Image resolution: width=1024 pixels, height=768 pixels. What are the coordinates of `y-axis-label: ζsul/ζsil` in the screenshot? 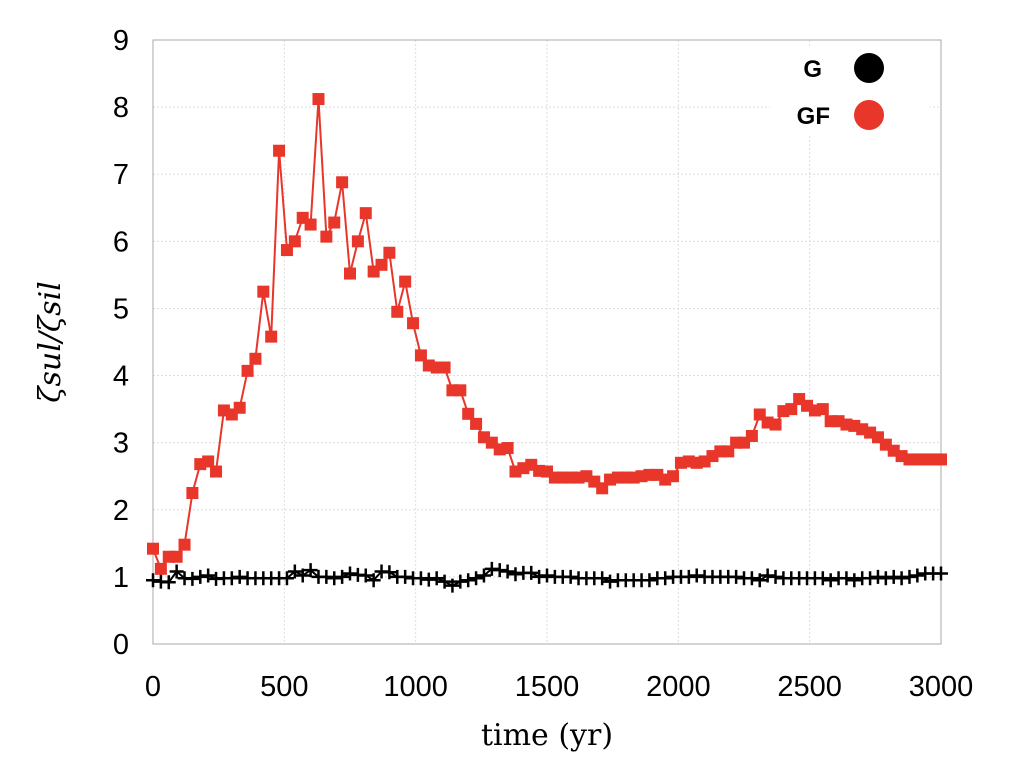 It's located at (50, 342).